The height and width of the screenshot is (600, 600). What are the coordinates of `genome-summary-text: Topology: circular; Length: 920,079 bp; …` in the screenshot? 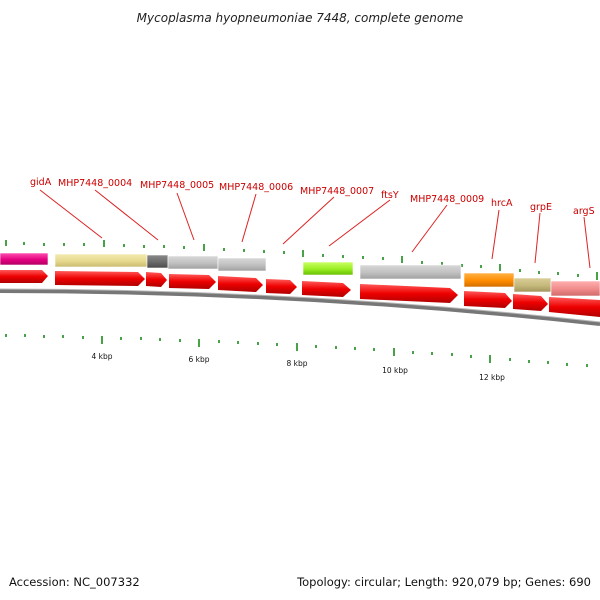 It's located at (443, 582).